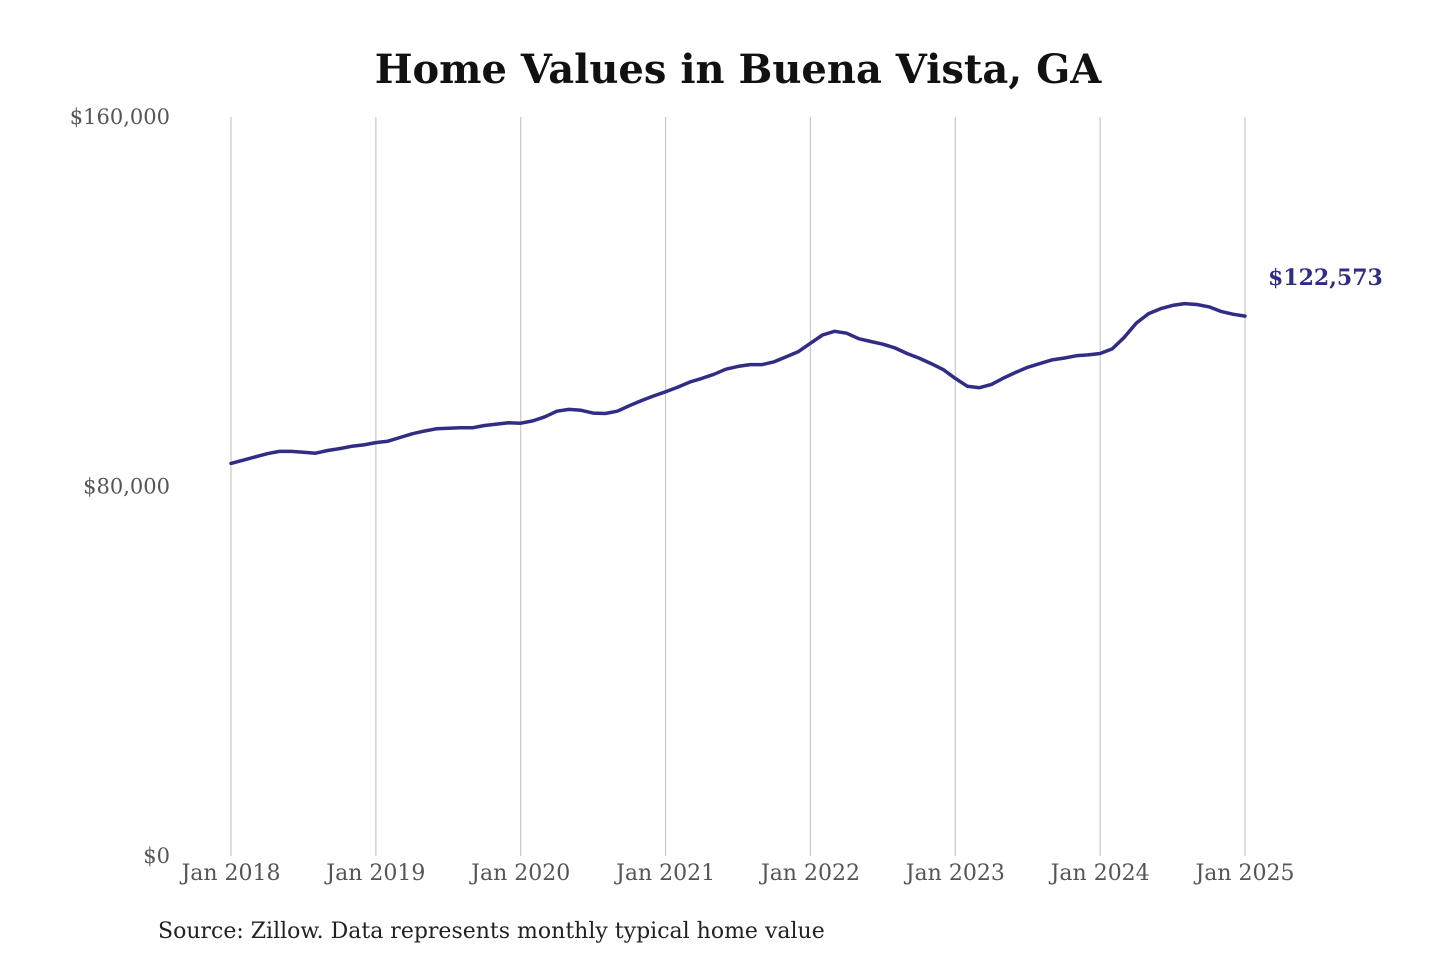 The height and width of the screenshot is (960, 1440). I want to click on x-tick-label: Jan 2019, so click(374, 873).